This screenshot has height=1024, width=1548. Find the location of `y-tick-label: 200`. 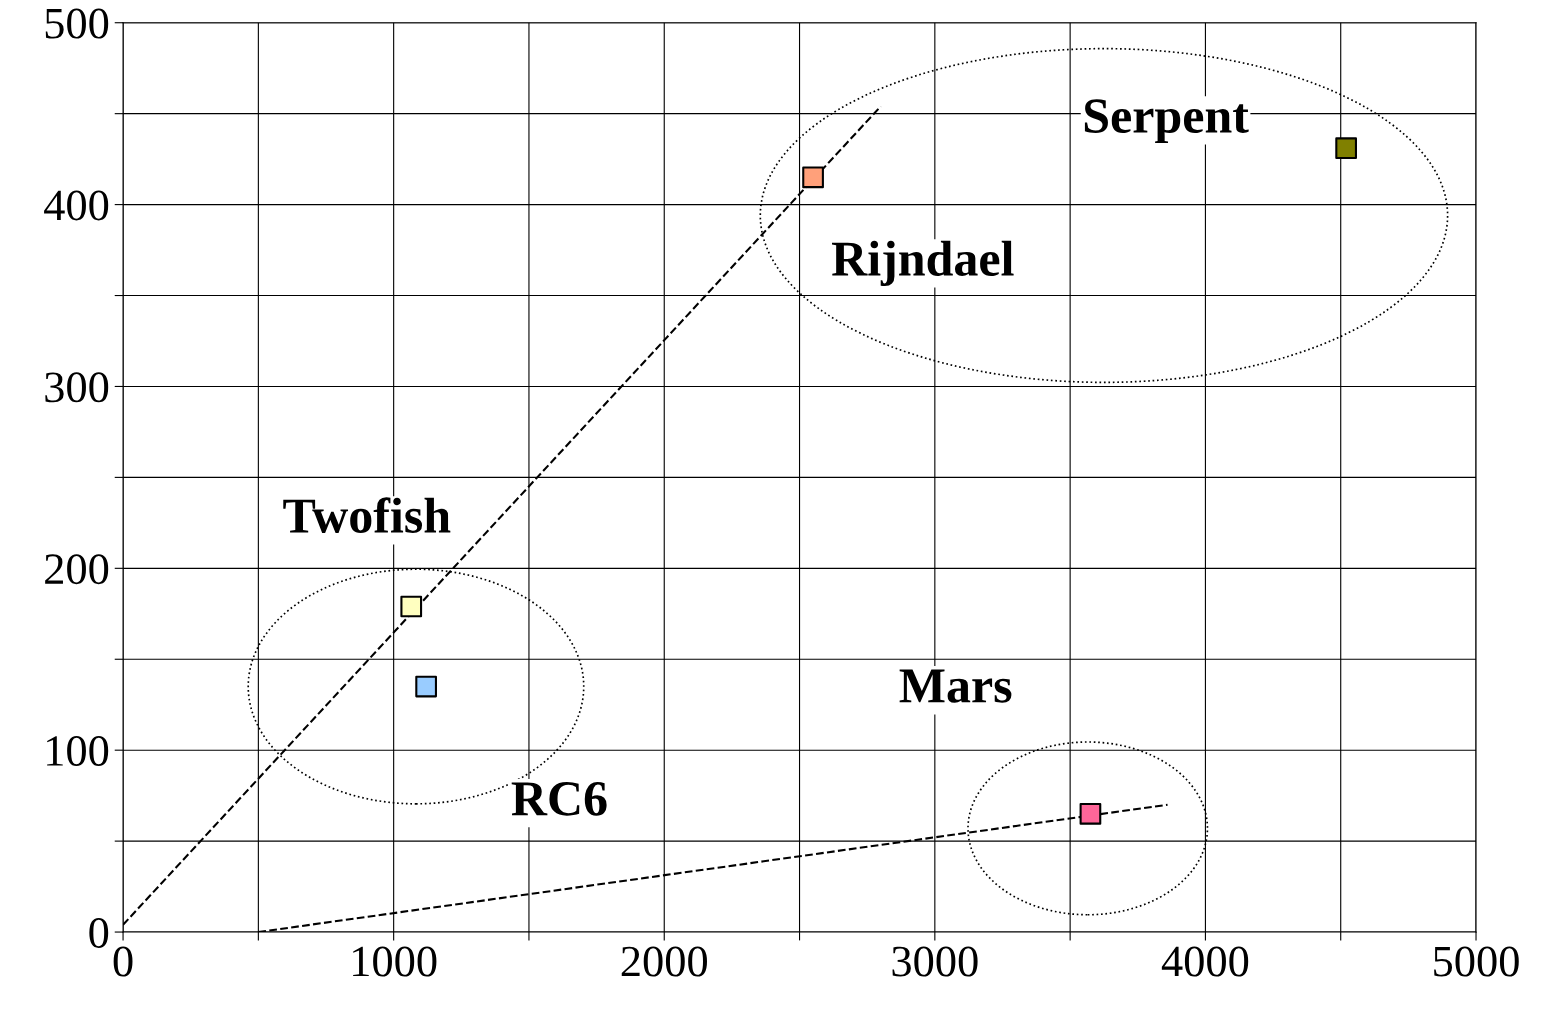

y-tick-label: 200 is located at coordinates (77, 569).